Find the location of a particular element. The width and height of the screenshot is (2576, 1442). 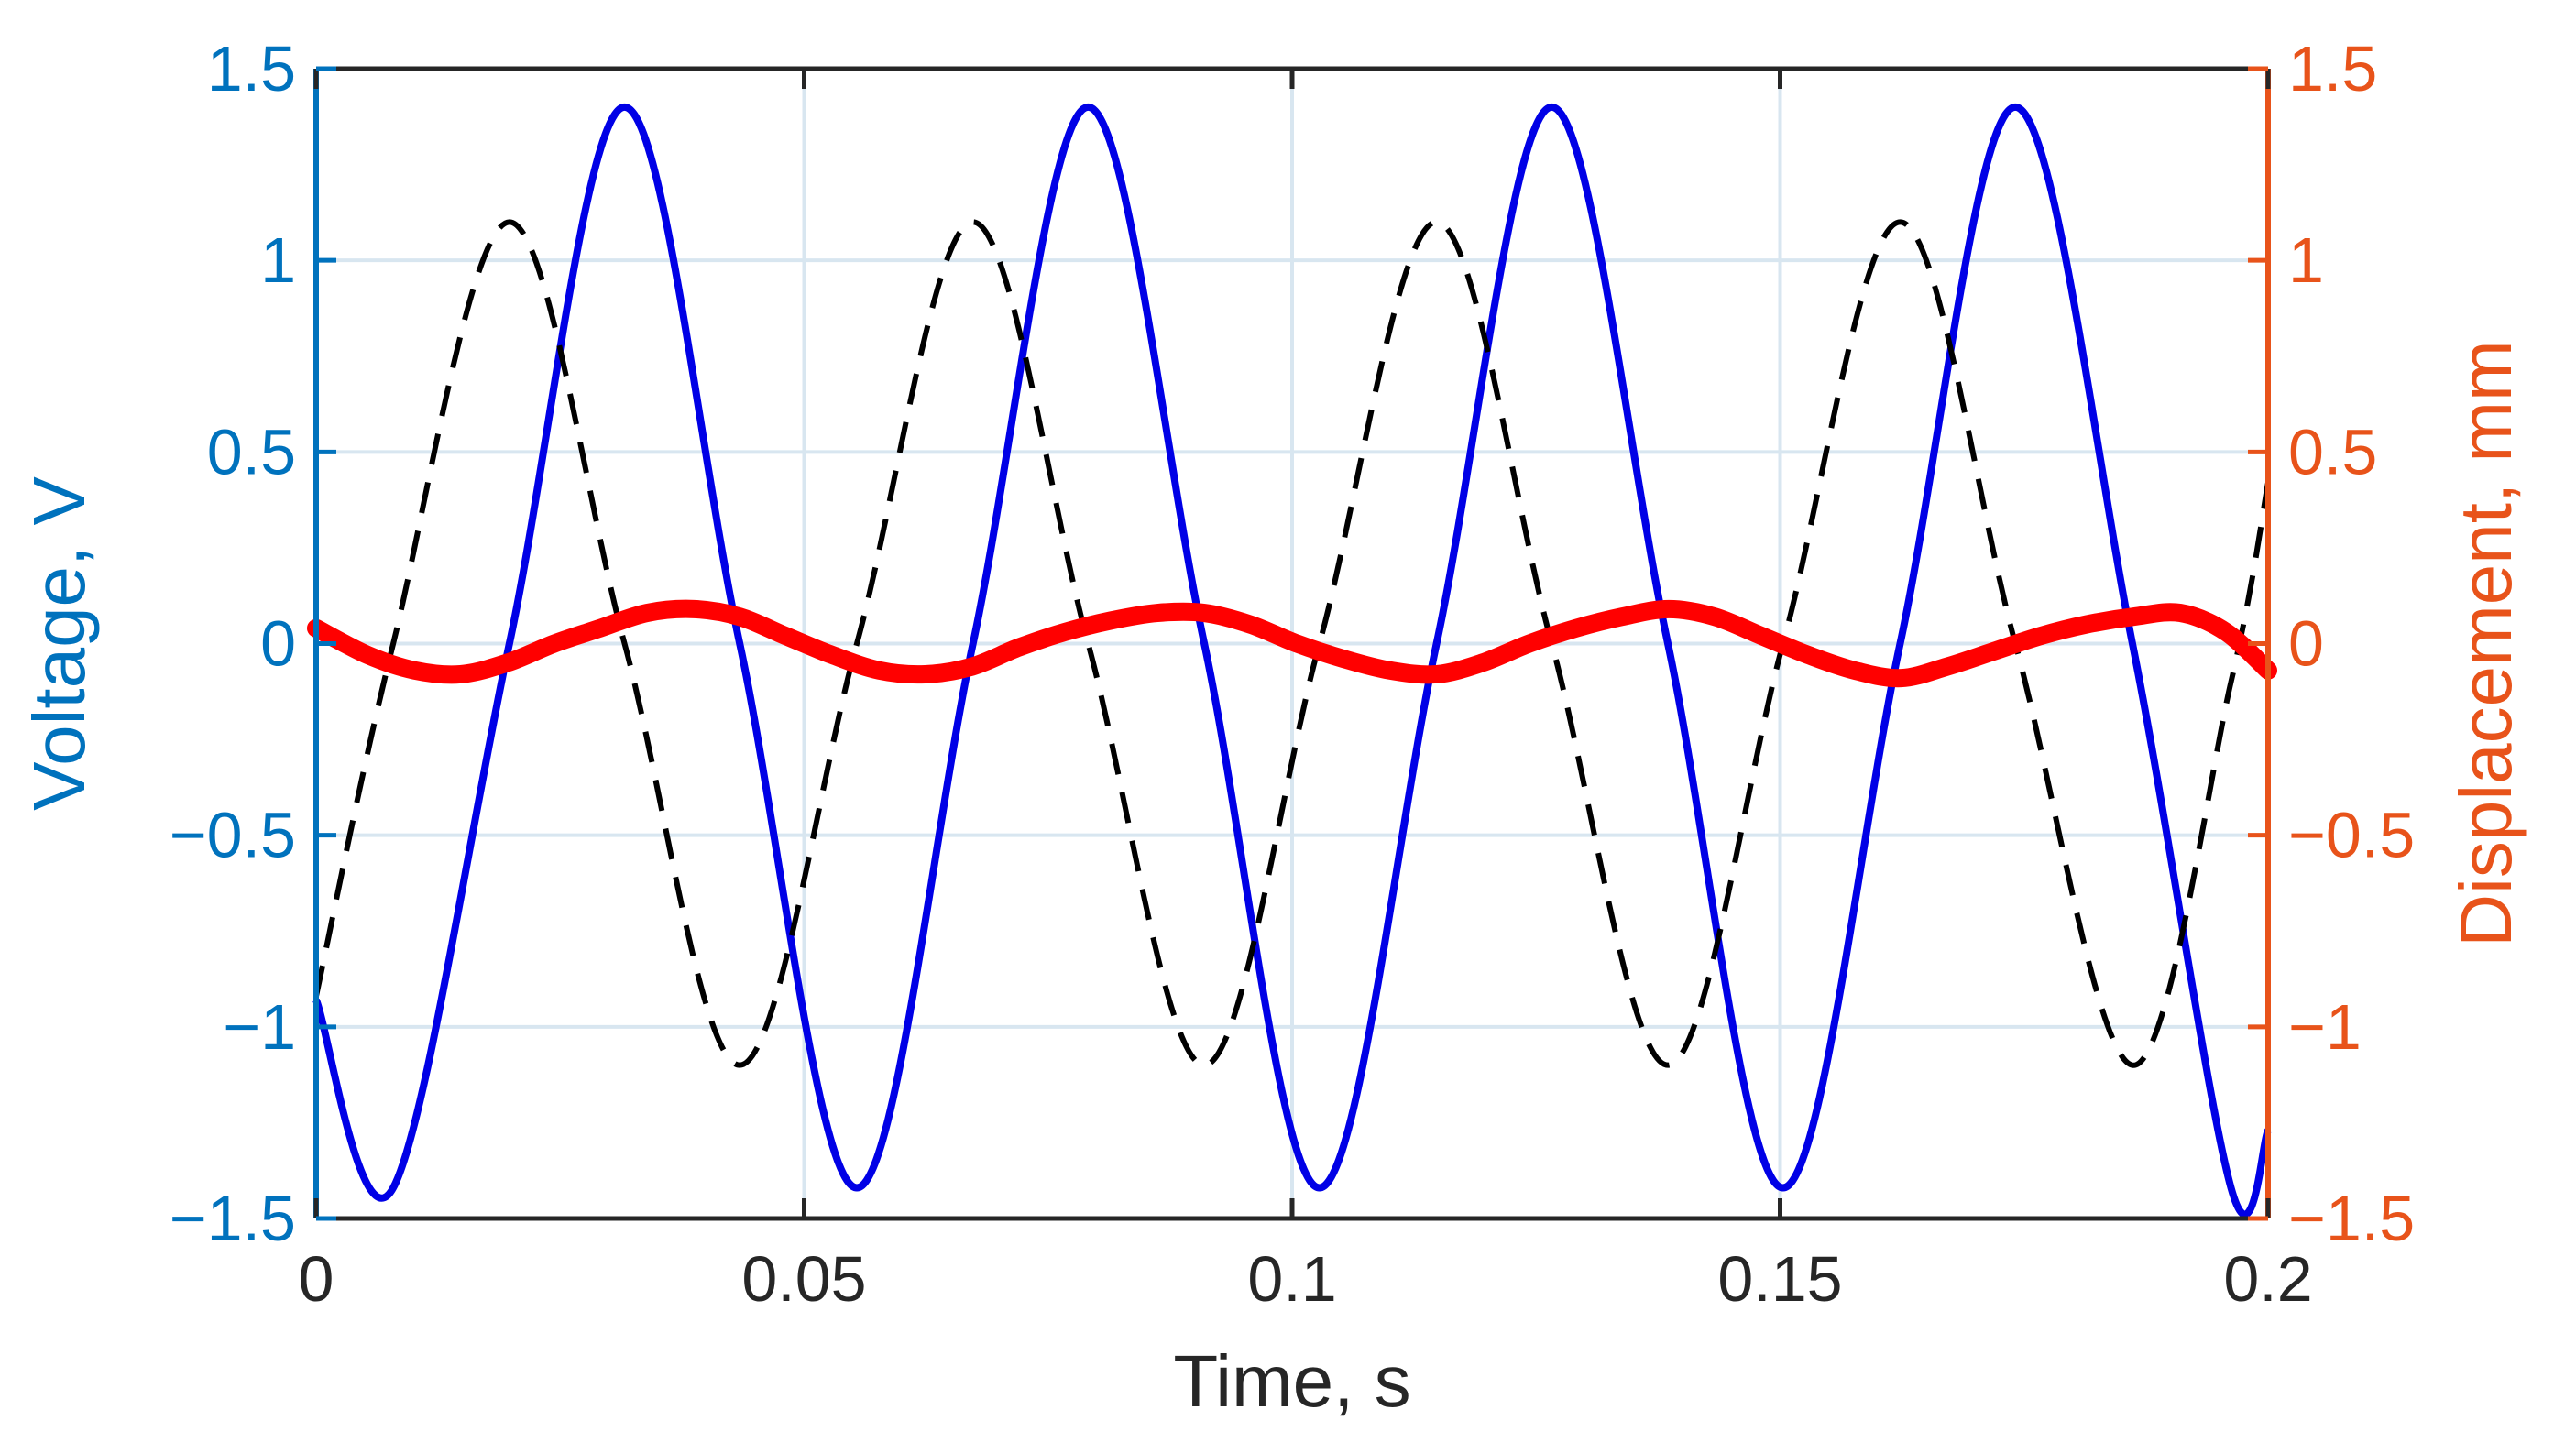

left-y-tick-label: −1 is located at coordinates (259, 1027).